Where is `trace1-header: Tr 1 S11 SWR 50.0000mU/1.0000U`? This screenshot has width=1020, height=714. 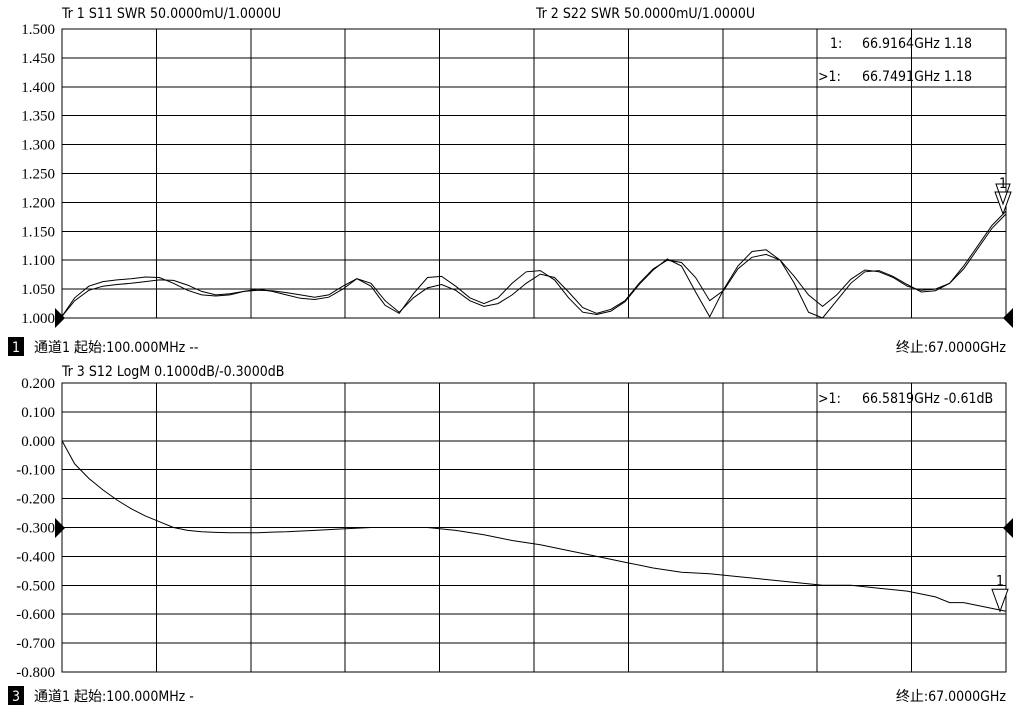
trace1-header: Tr 1 S11 SWR 50.0000mU/1.0000U is located at coordinates (171, 14).